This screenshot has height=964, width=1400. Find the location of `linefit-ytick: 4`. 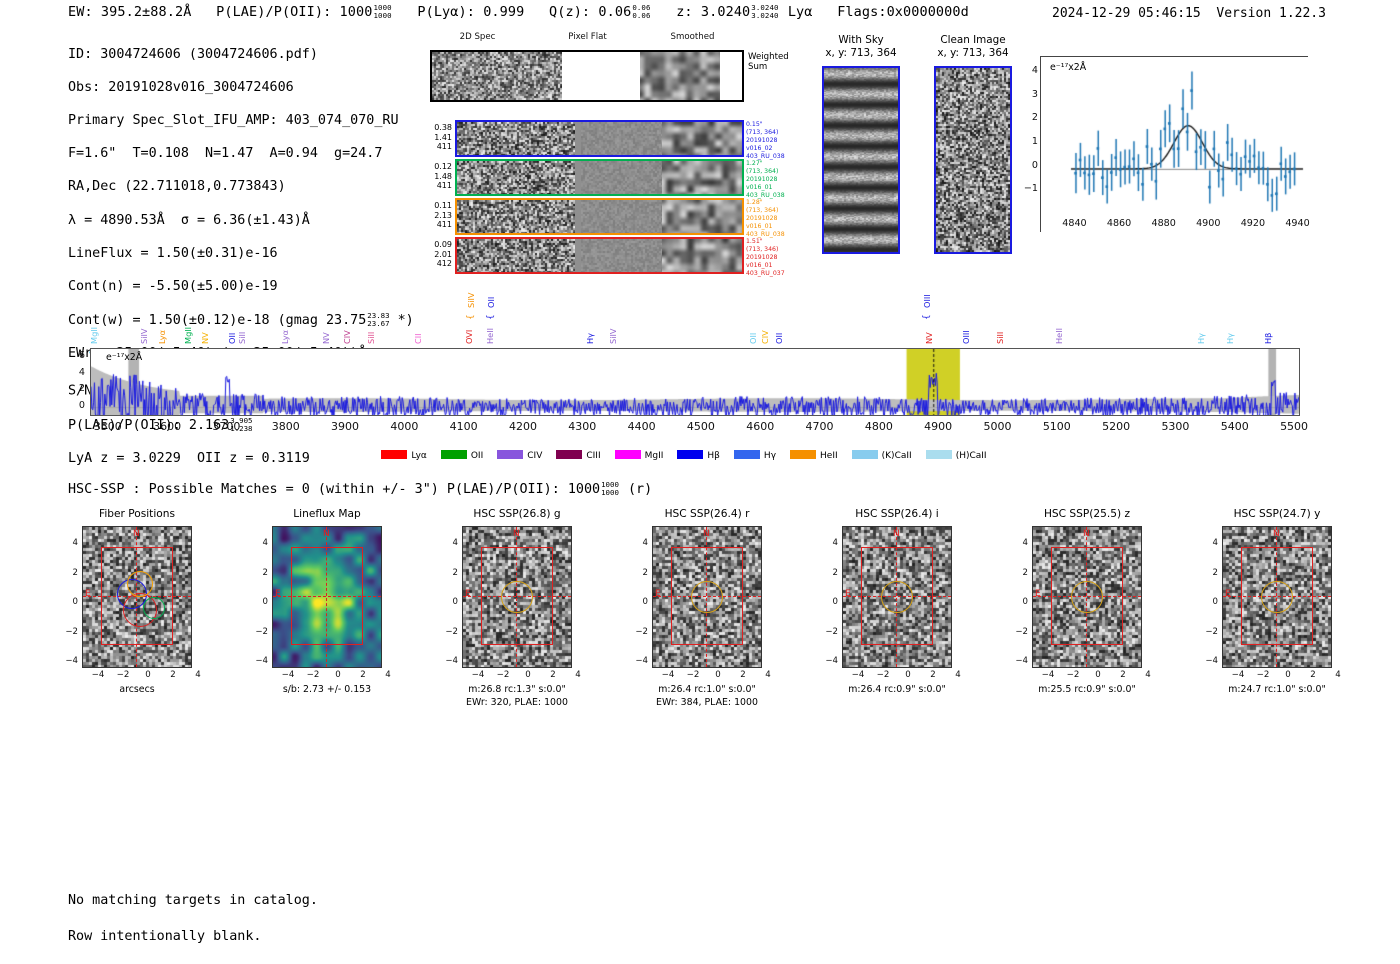

linefit-ytick: 4 is located at coordinates (1034, 71).